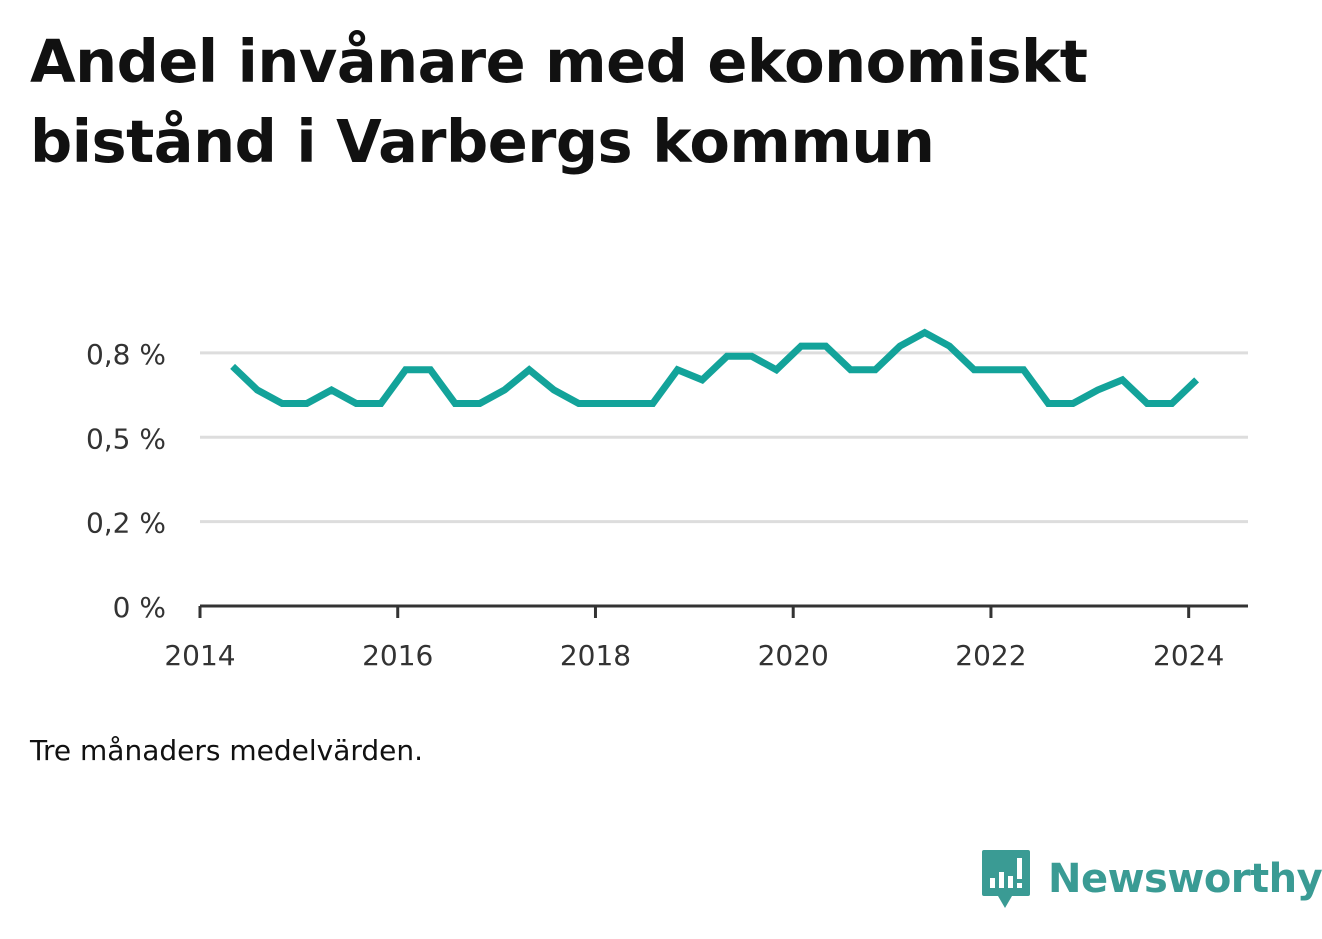  I want to click on x-tick-label: 2022, so click(990, 655).